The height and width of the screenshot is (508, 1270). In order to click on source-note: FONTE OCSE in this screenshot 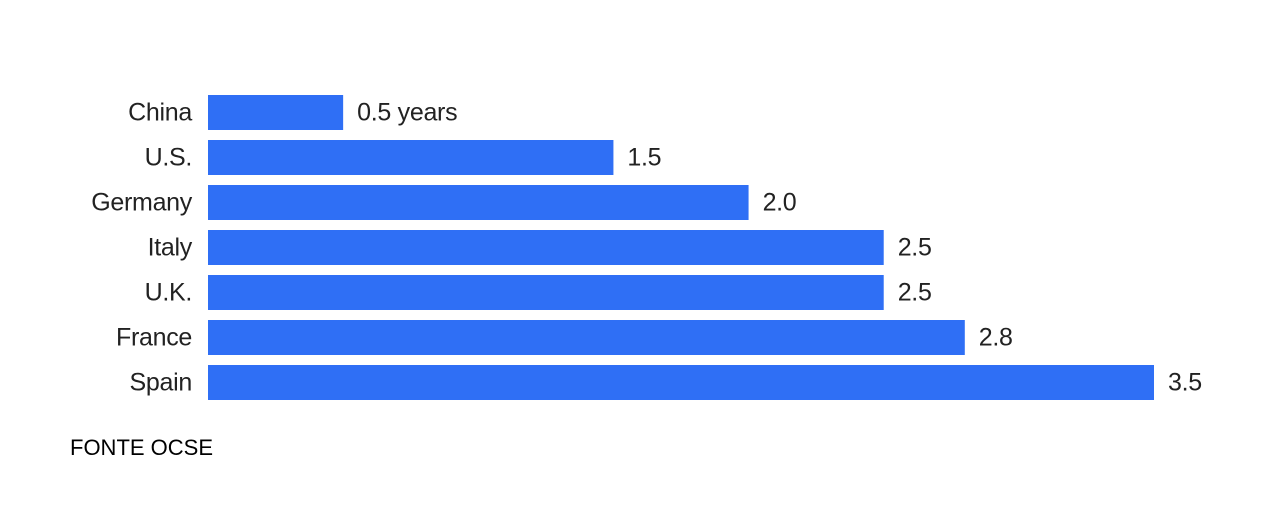, I will do `click(142, 447)`.